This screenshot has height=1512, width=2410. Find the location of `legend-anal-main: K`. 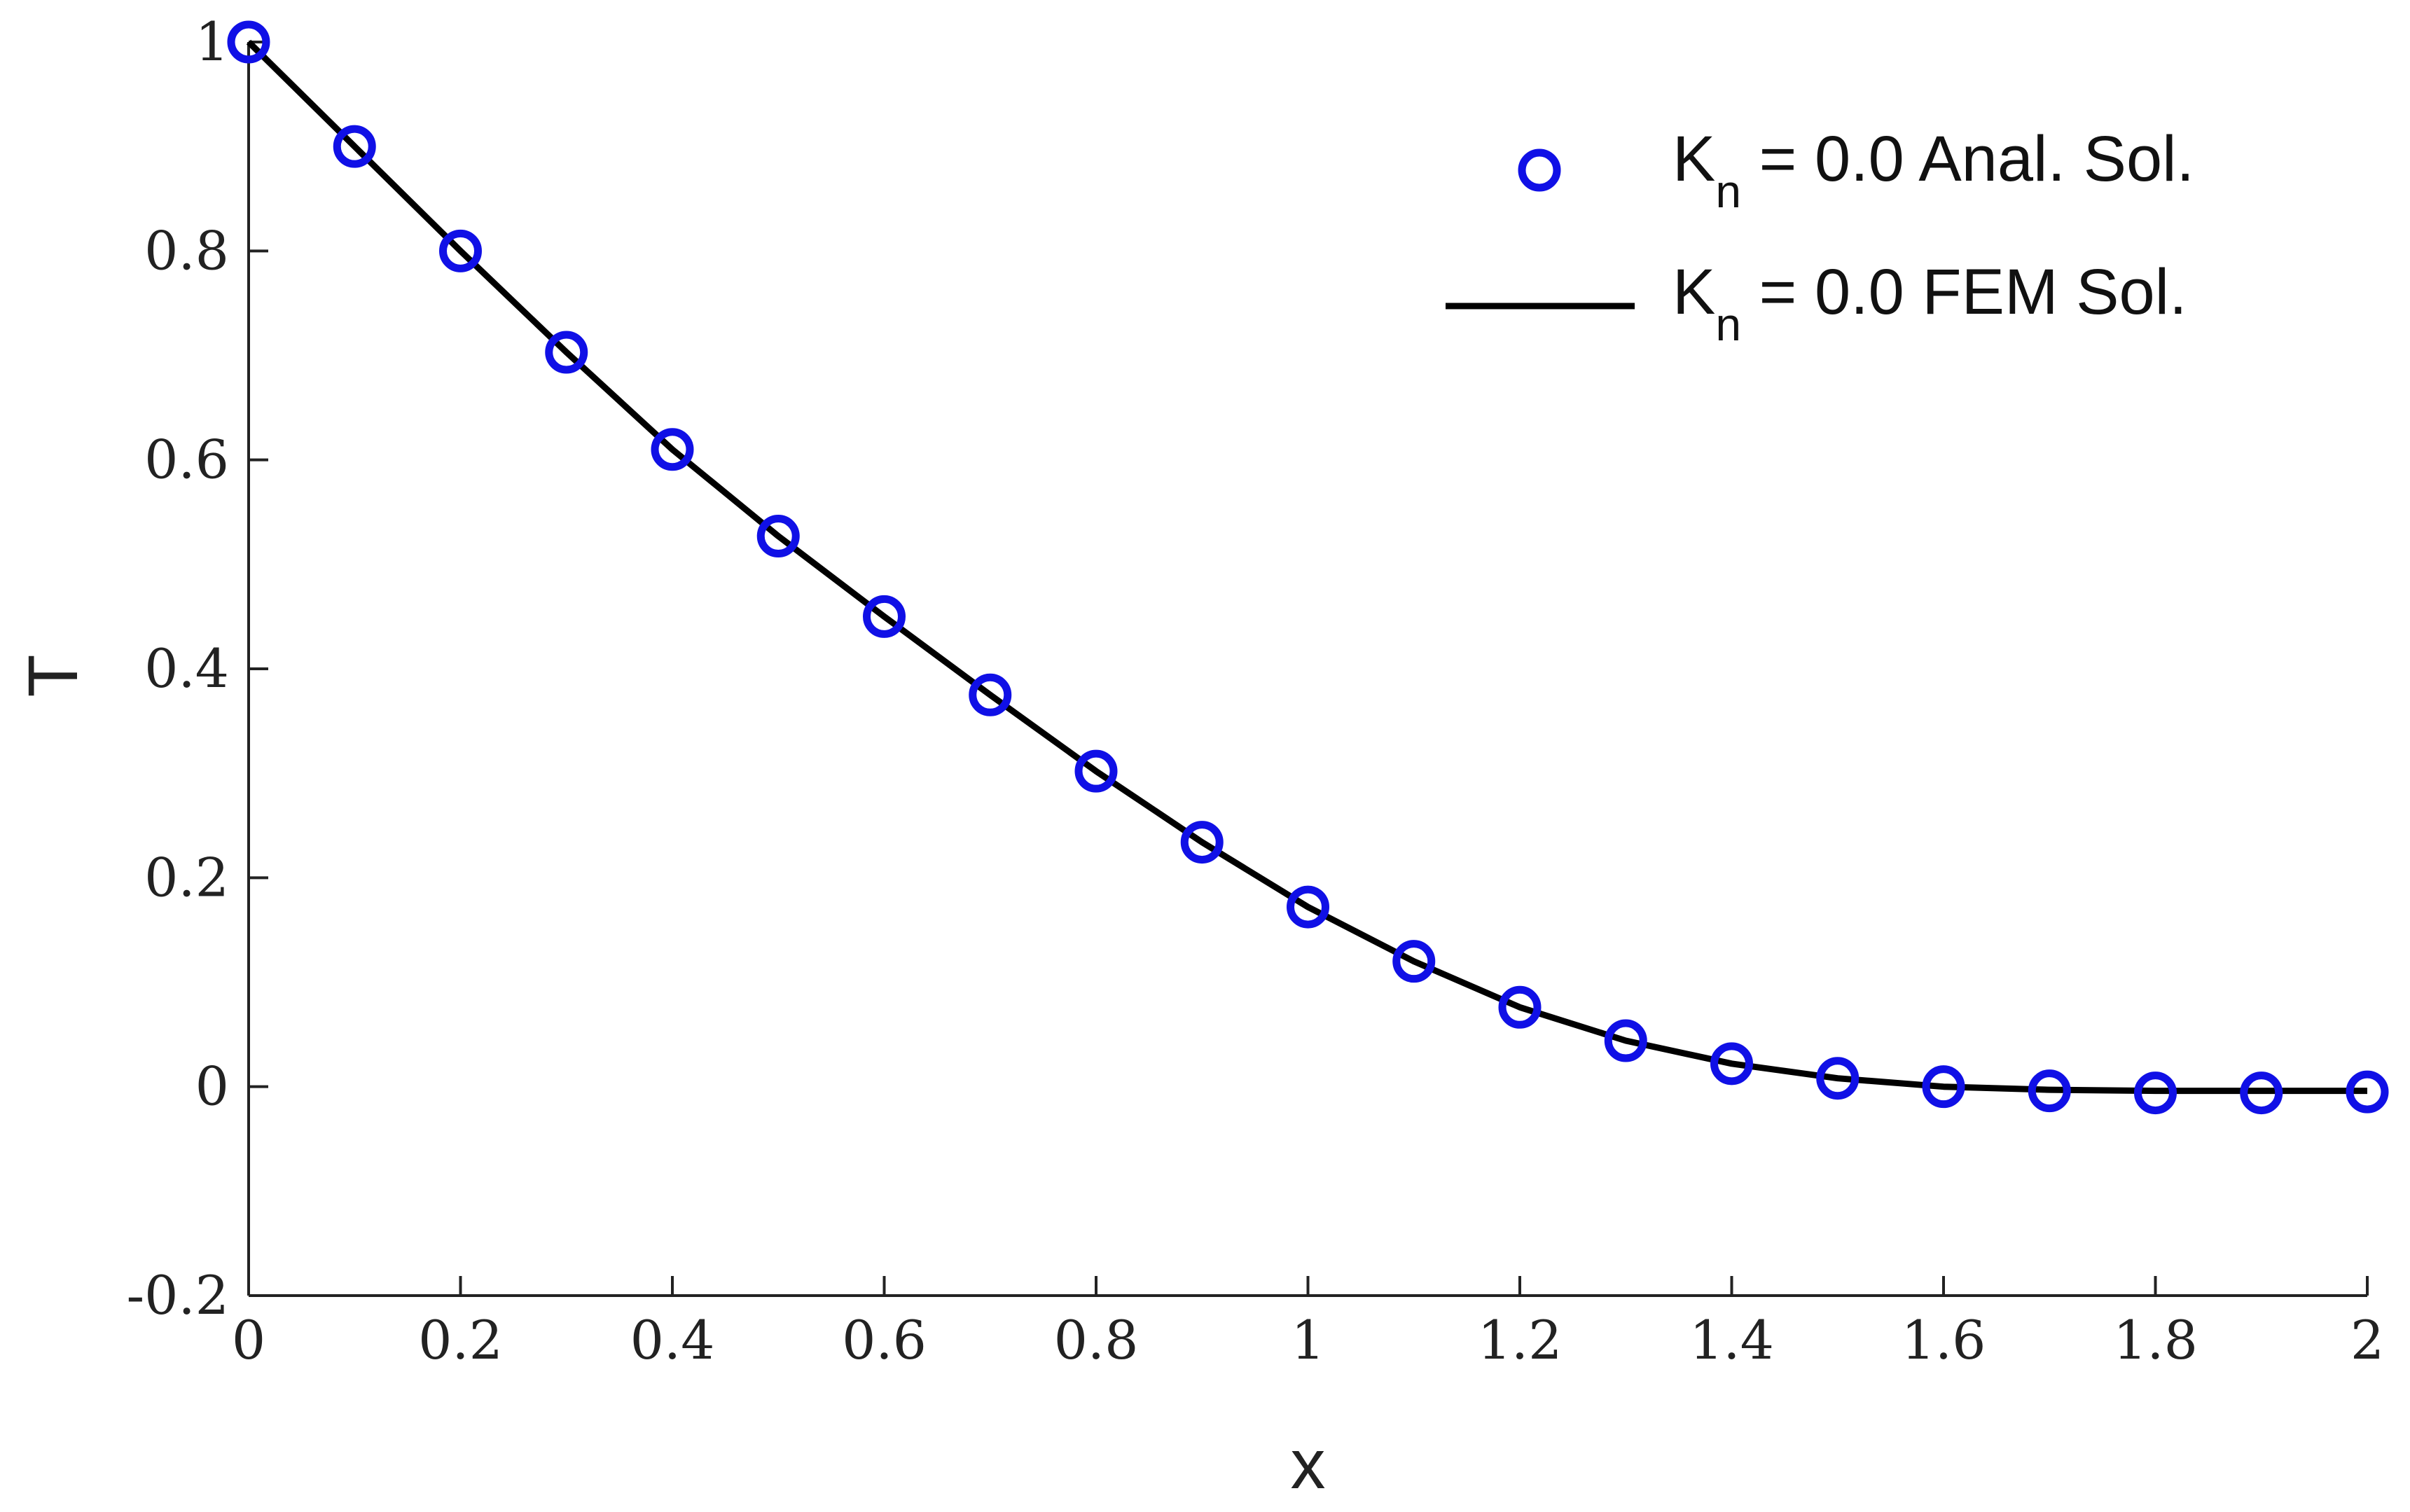

legend-anal-main: K is located at coordinates (1694, 159).